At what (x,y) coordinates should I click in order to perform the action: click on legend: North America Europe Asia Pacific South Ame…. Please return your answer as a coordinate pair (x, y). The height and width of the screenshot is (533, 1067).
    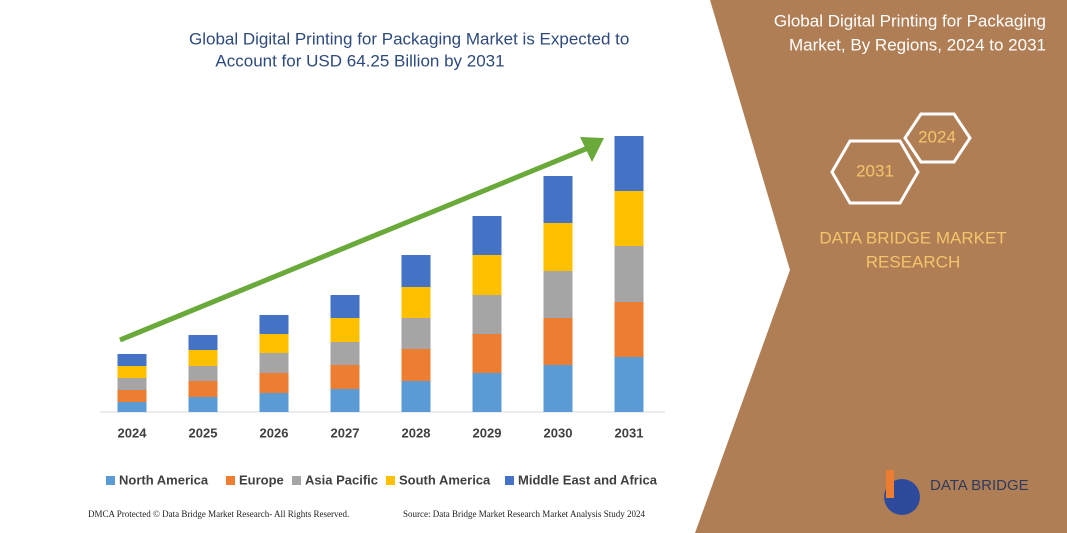
    Looking at the image, I should click on (382, 479).